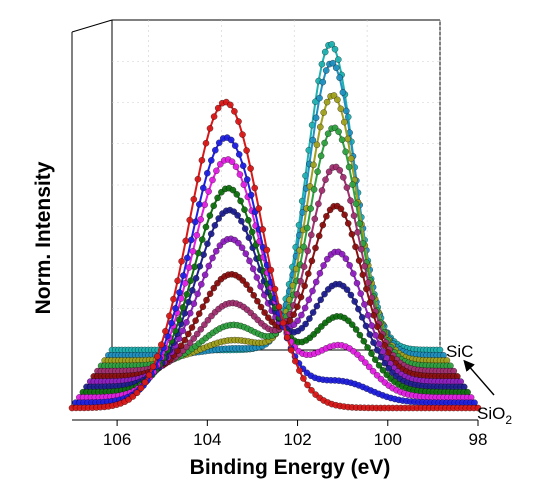 The height and width of the screenshot is (504, 550). I want to click on x-tick-label: 102, so click(297, 439).